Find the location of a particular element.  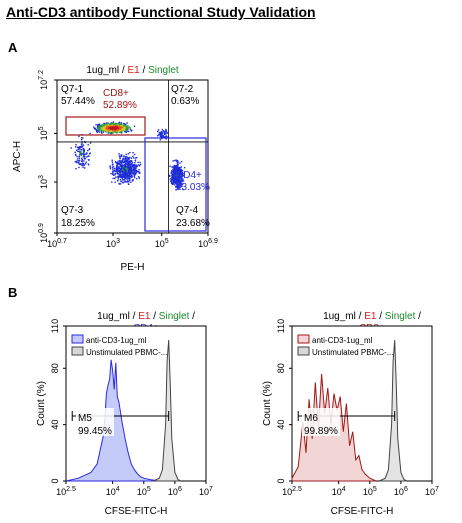

panel-b1-x-tick-label: 10⁷ is located at coordinates (206, 491).